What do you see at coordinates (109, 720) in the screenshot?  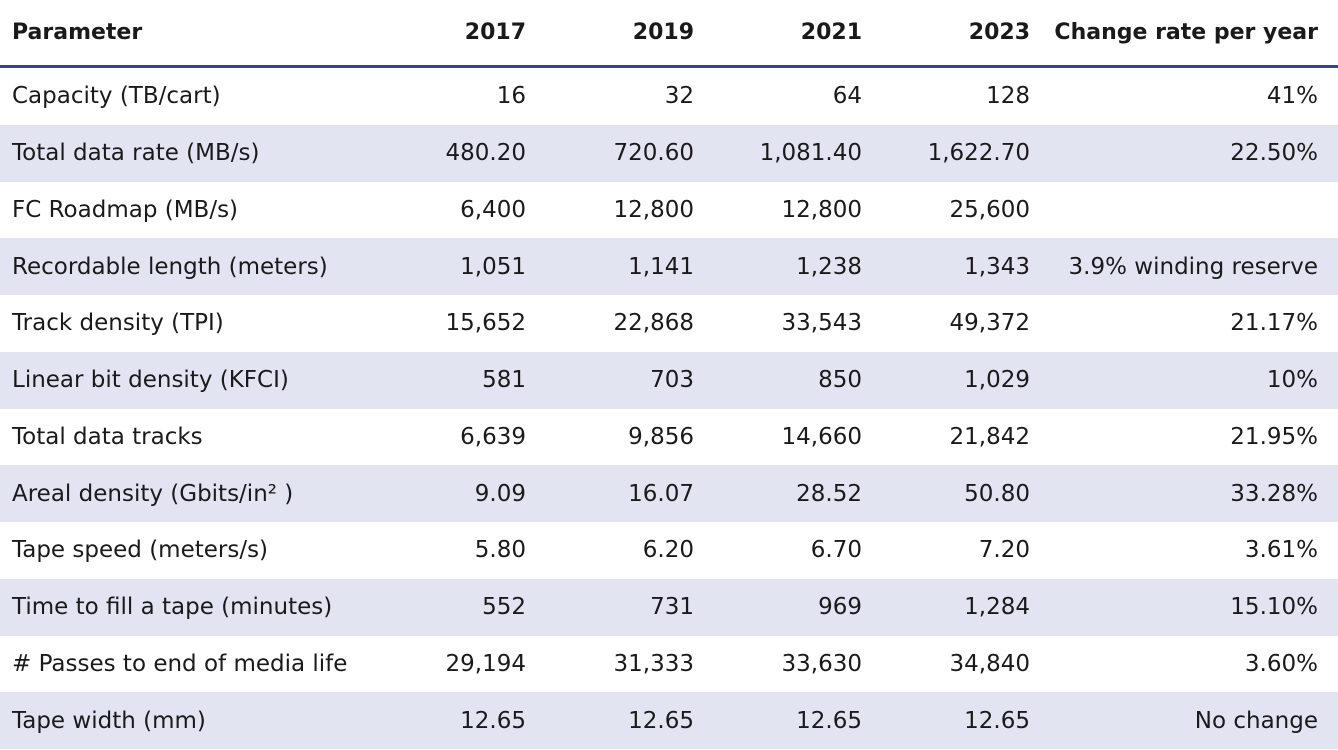 I see `row-label: Tape width (mm)` at bounding box center [109, 720].